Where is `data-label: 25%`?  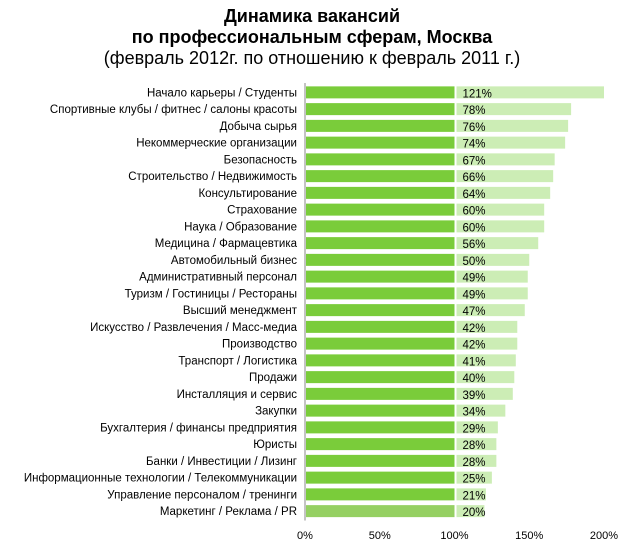 data-label: 25% is located at coordinates (474, 480).